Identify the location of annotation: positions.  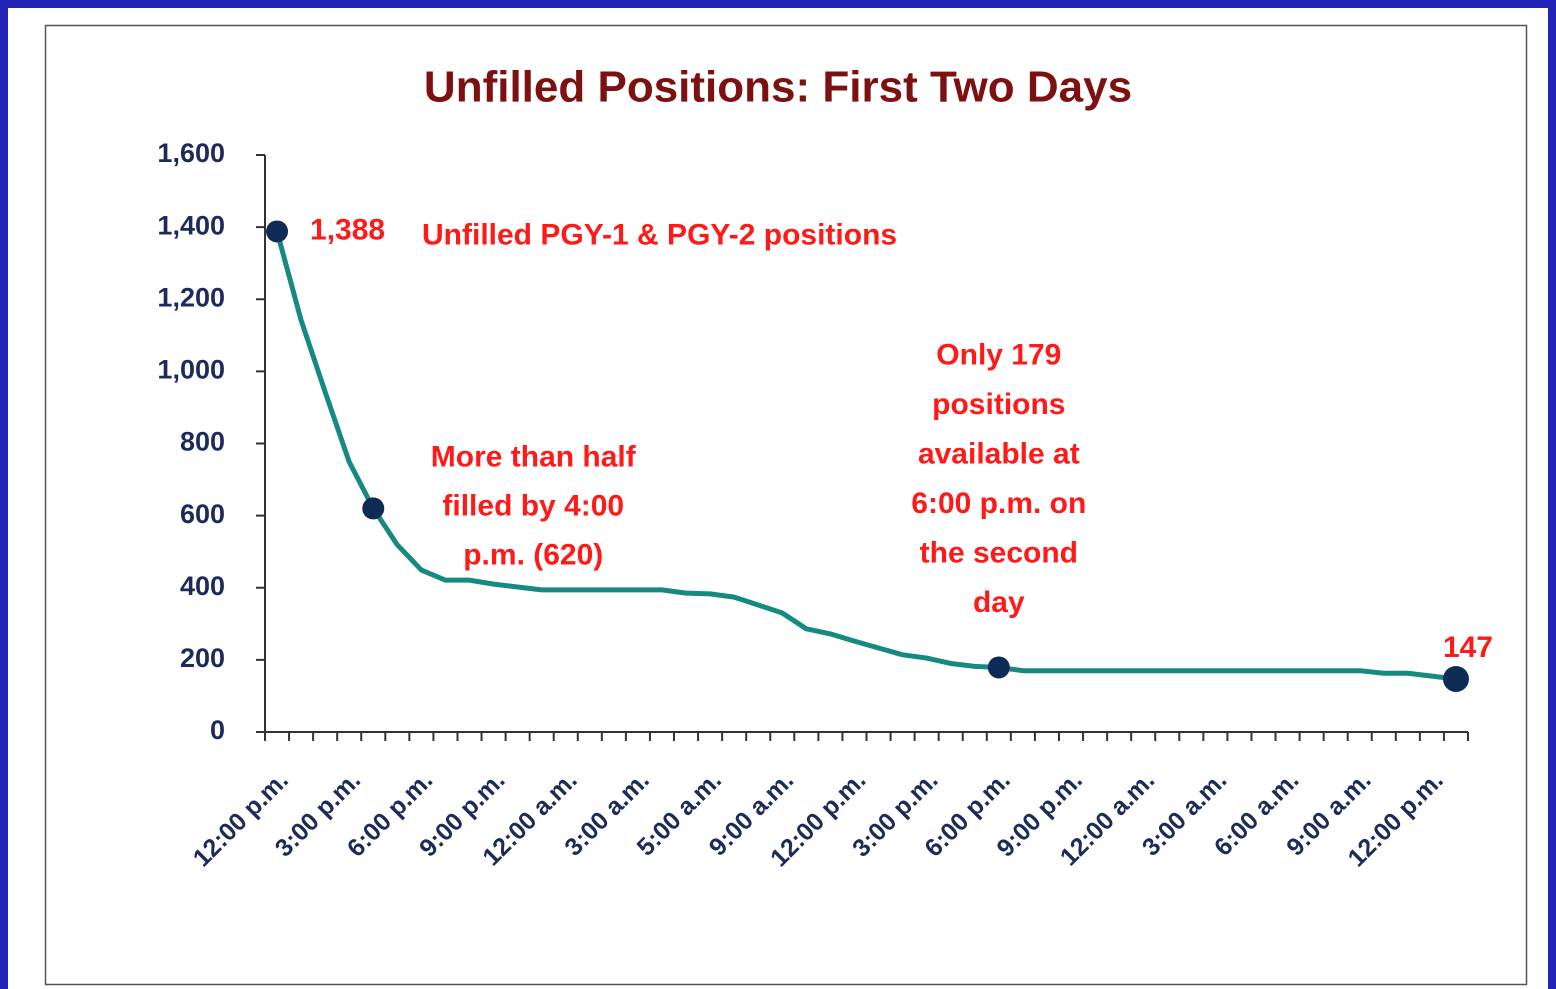
(998, 404).